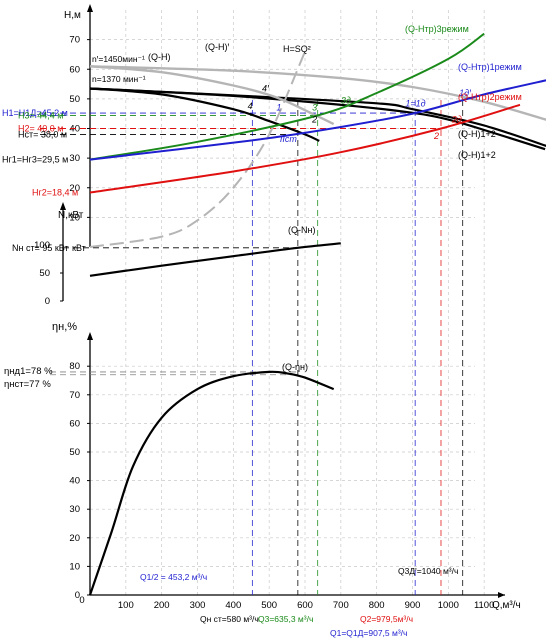 Image resolution: width=546 pixels, height=642 pixels. I want to click on head-axis-arrow, so click(90, 8).